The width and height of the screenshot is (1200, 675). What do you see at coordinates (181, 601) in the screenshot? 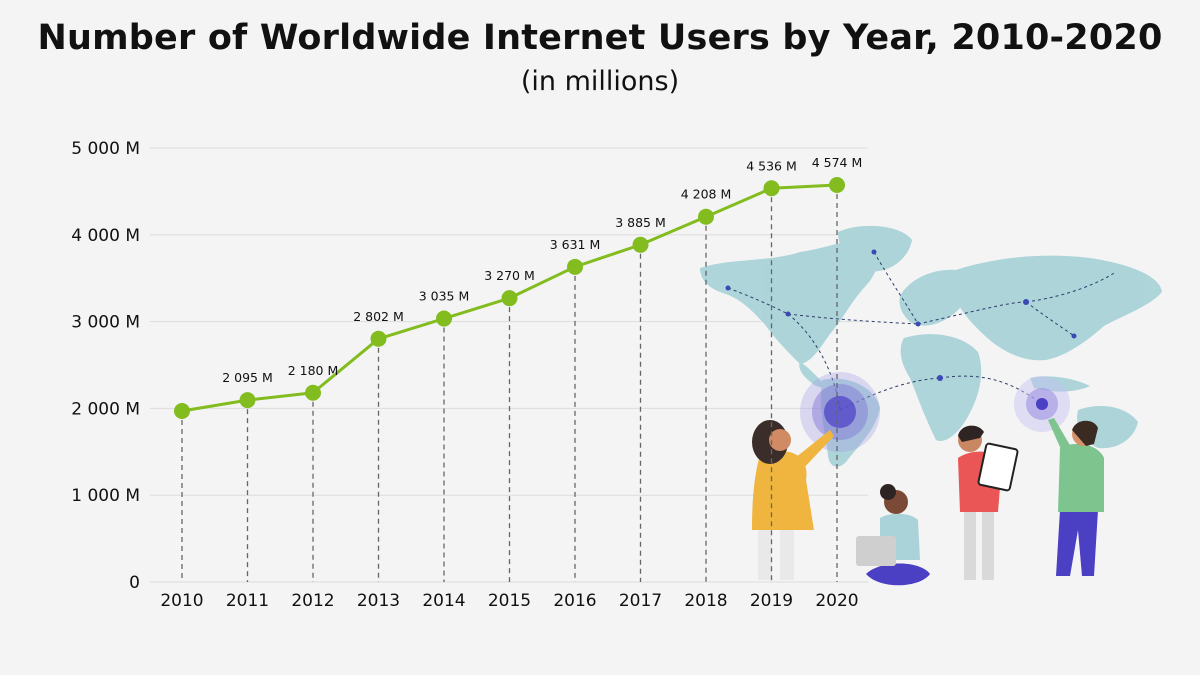
I see `x-tick-label: 2010` at bounding box center [181, 601].